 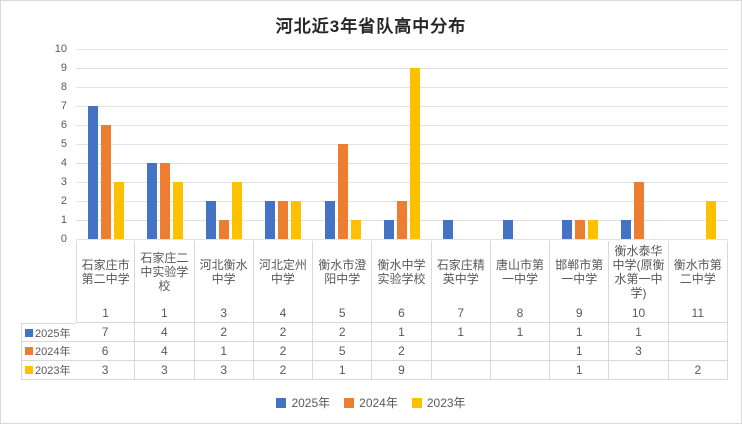 I want to click on school-name-cell: 河北衡水中学, so click(x=224, y=272).